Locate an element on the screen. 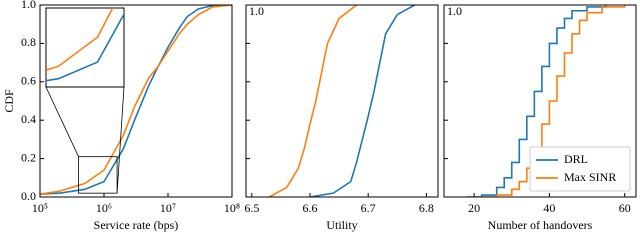 The width and height of the screenshot is (640, 240). inset-frame is located at coordinates (85, 47).